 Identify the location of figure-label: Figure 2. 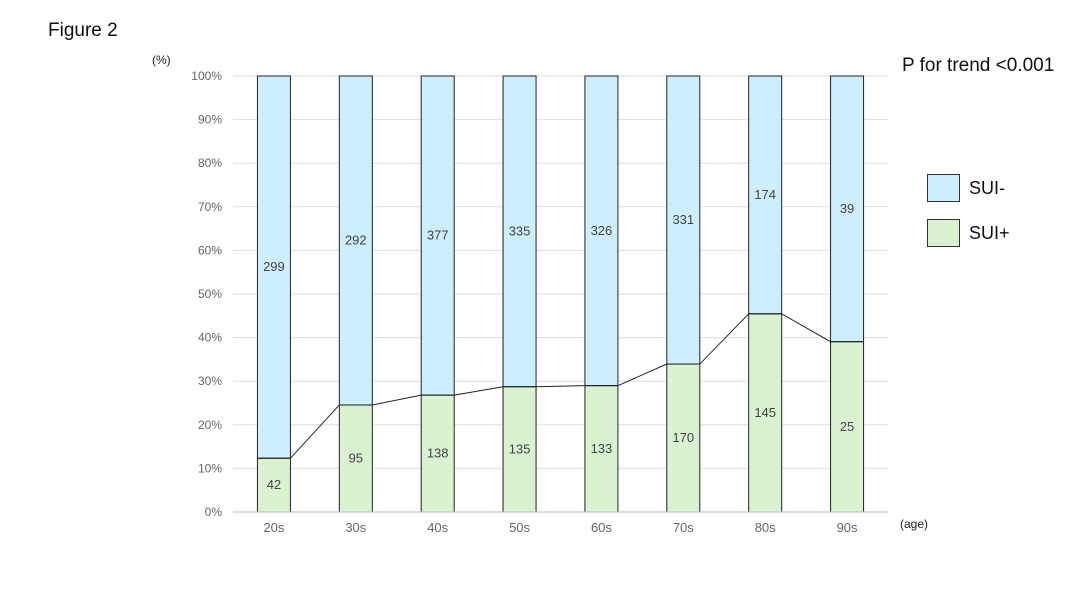
(83, 30).